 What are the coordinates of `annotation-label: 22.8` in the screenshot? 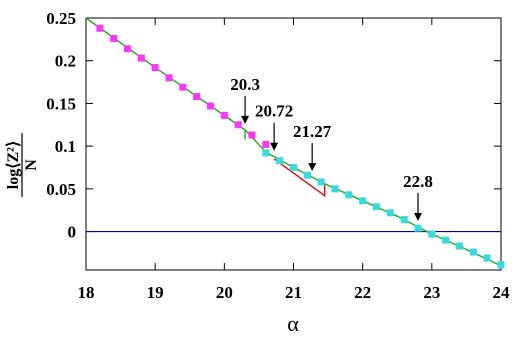 It's located at (418, 181).